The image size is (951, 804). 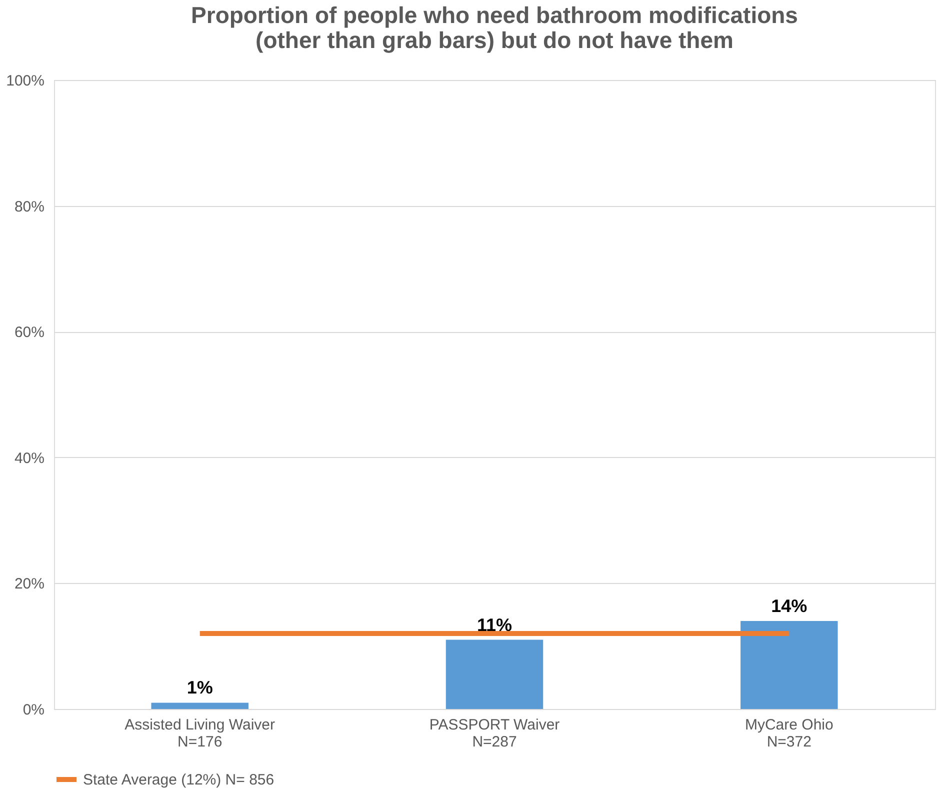 I want to click on text: (other than grab bars) but do not have them, so click(x=495, y=40).